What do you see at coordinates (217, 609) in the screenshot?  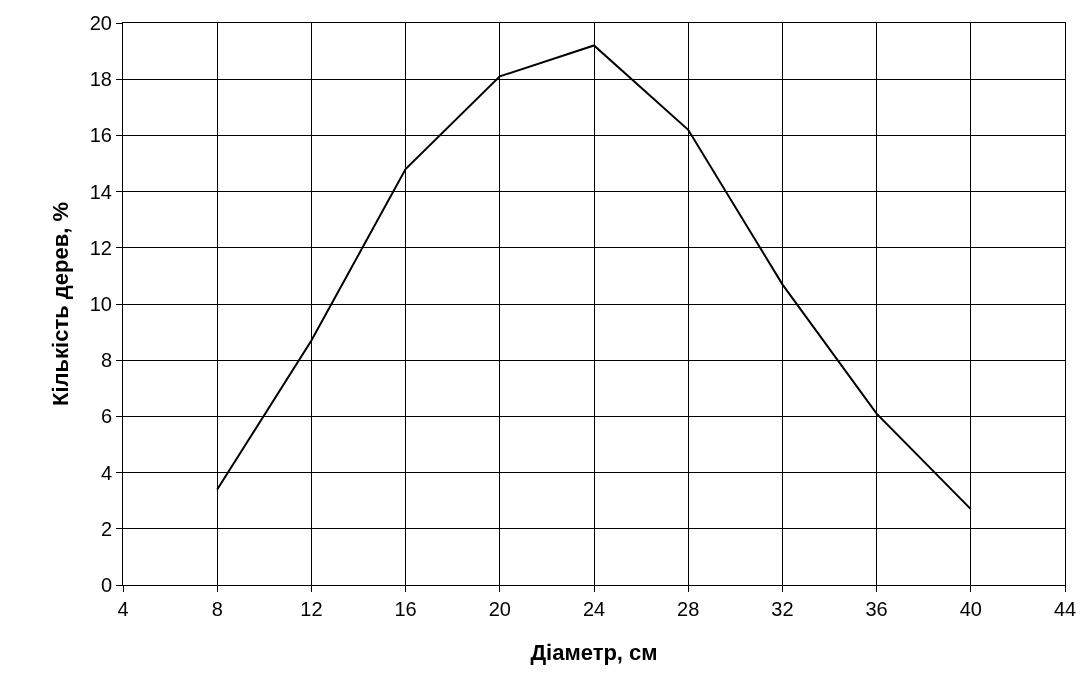 I see `x-tick-label: 8` at bounding box center [217, 609].